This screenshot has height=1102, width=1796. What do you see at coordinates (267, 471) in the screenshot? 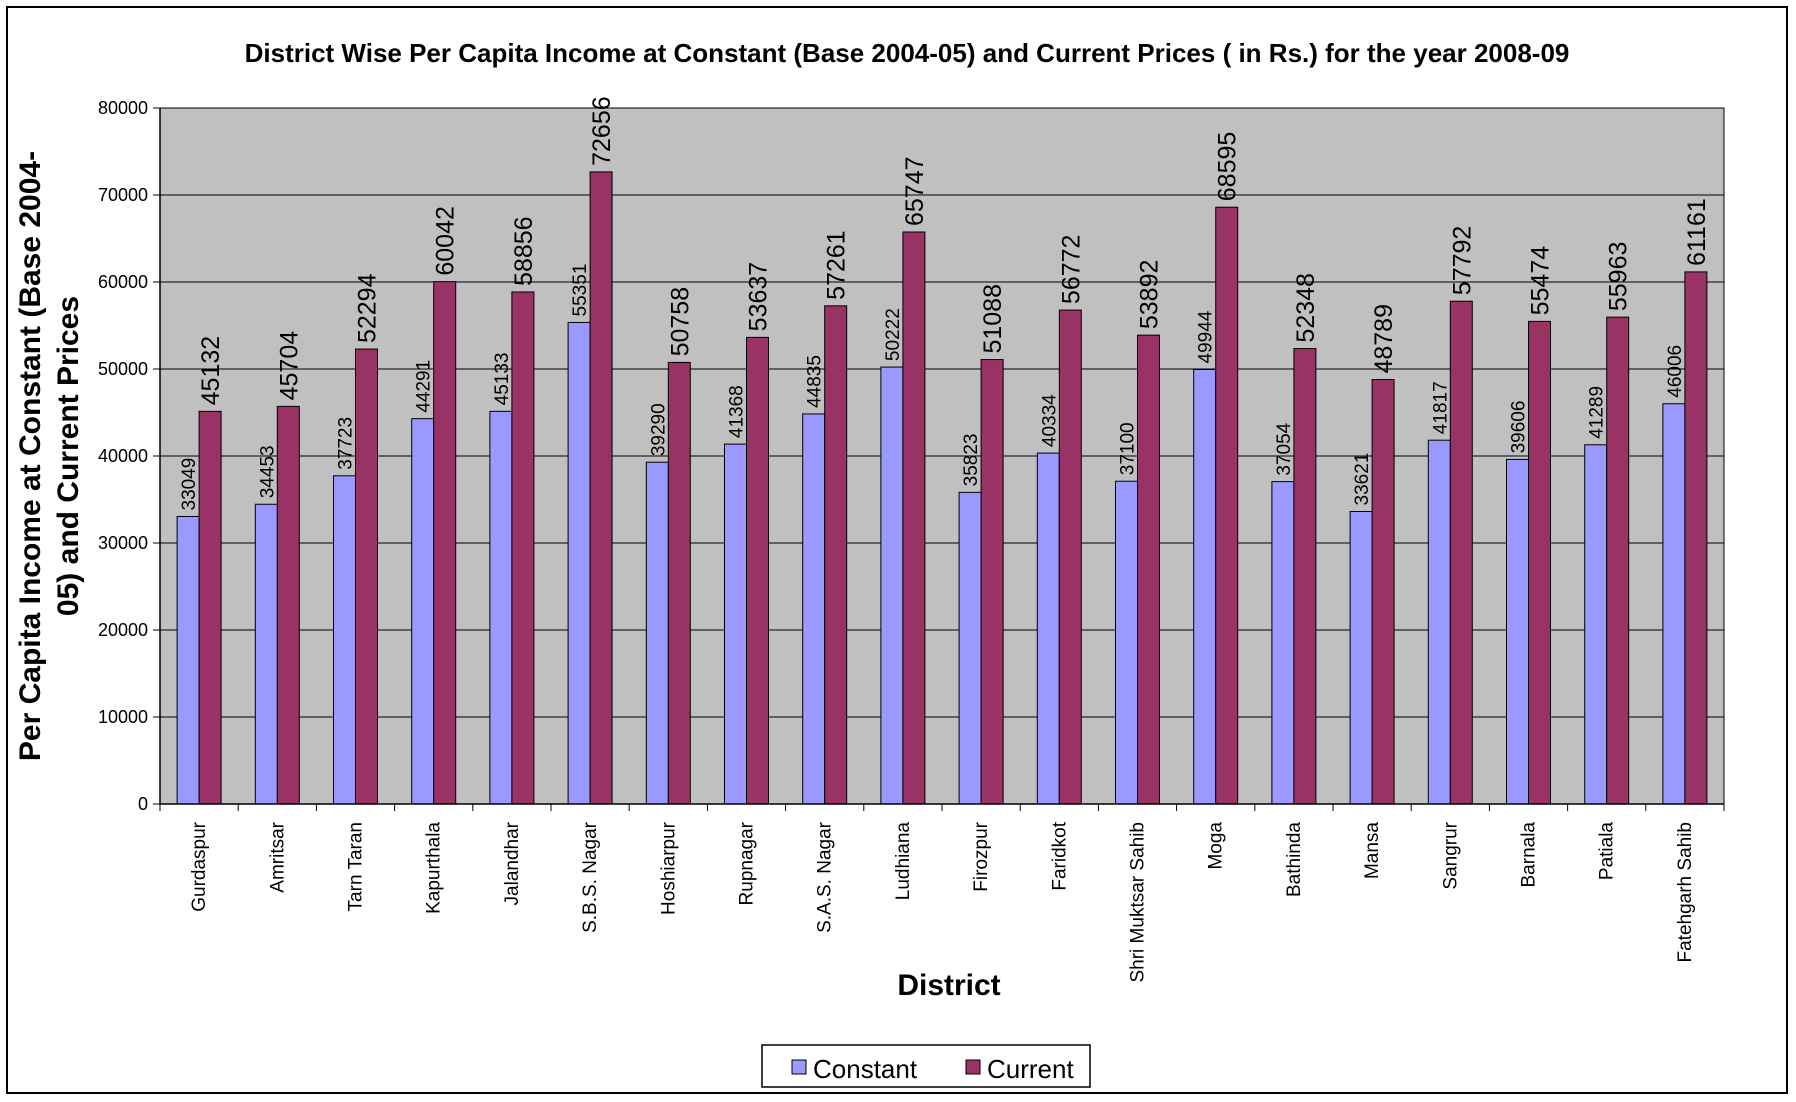
I see `data-label-constant: 34453` at bounding box center [267, 471].